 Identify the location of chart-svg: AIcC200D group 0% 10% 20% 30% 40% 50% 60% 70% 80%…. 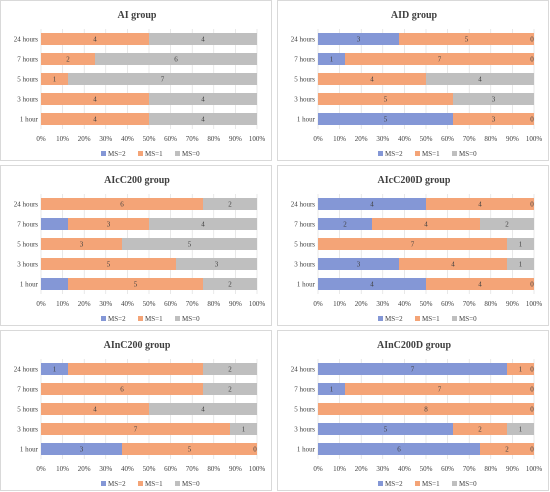
(417, 249).